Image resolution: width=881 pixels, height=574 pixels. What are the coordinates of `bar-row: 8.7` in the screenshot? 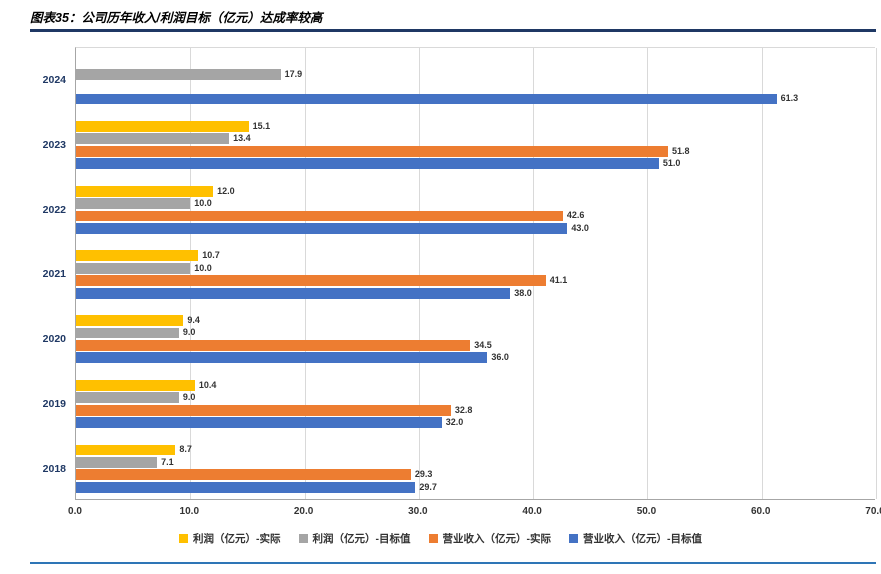 It's located at (134, 450).